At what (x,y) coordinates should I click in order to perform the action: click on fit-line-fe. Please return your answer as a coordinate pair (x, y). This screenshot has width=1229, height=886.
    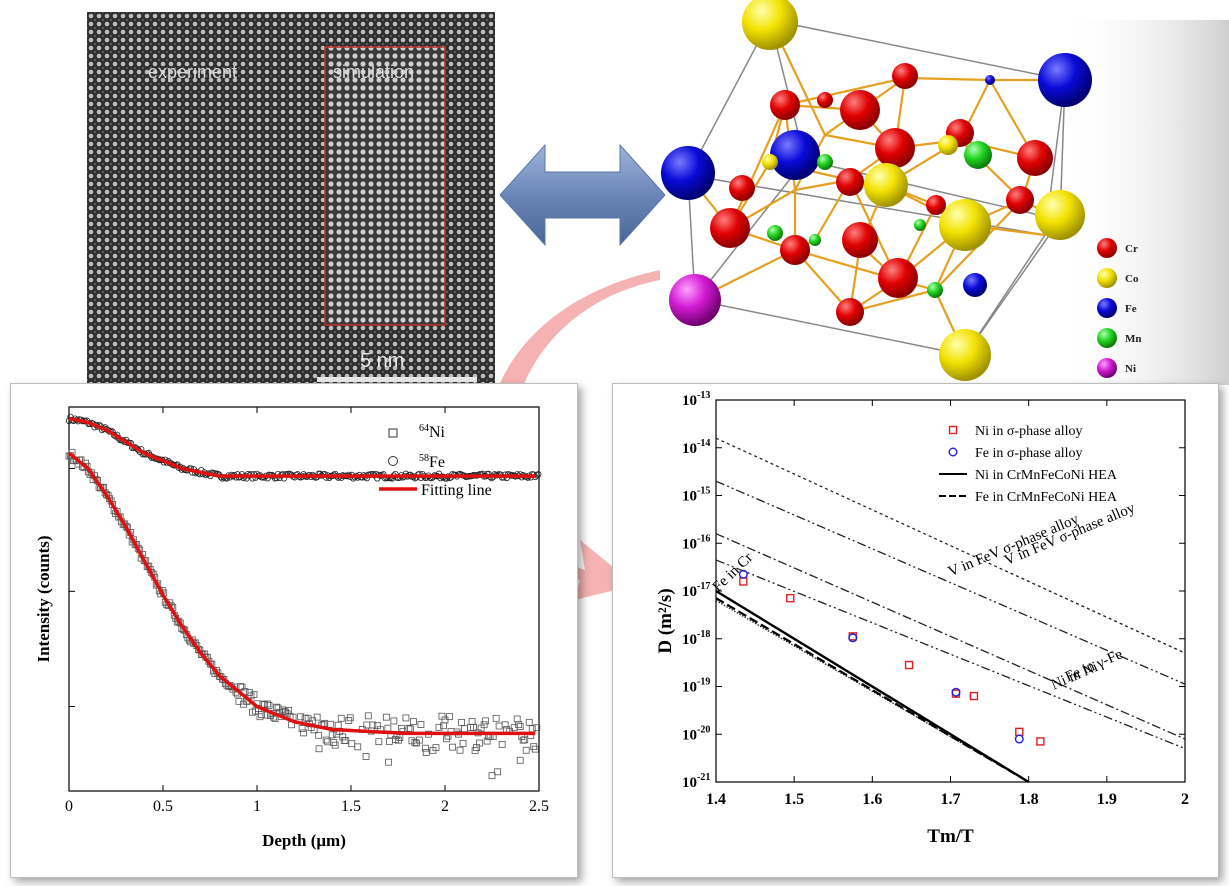
    Looking at the image, I should click on (302, 447).